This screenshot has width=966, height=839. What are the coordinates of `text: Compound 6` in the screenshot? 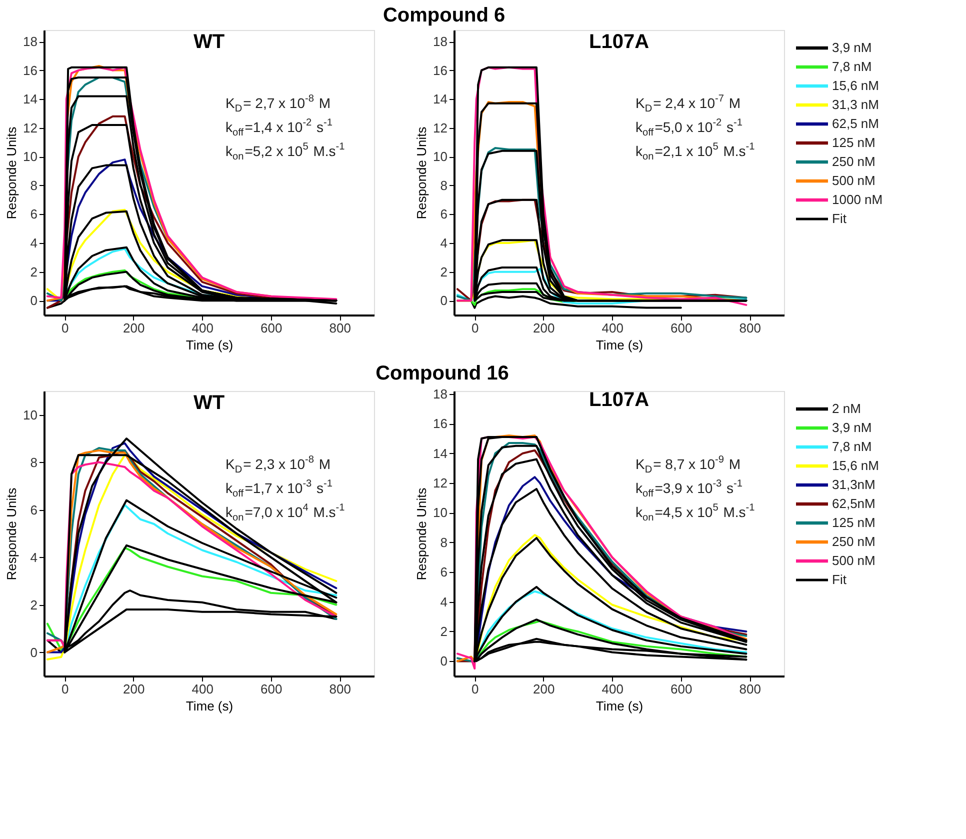 It's located at (444, 15).